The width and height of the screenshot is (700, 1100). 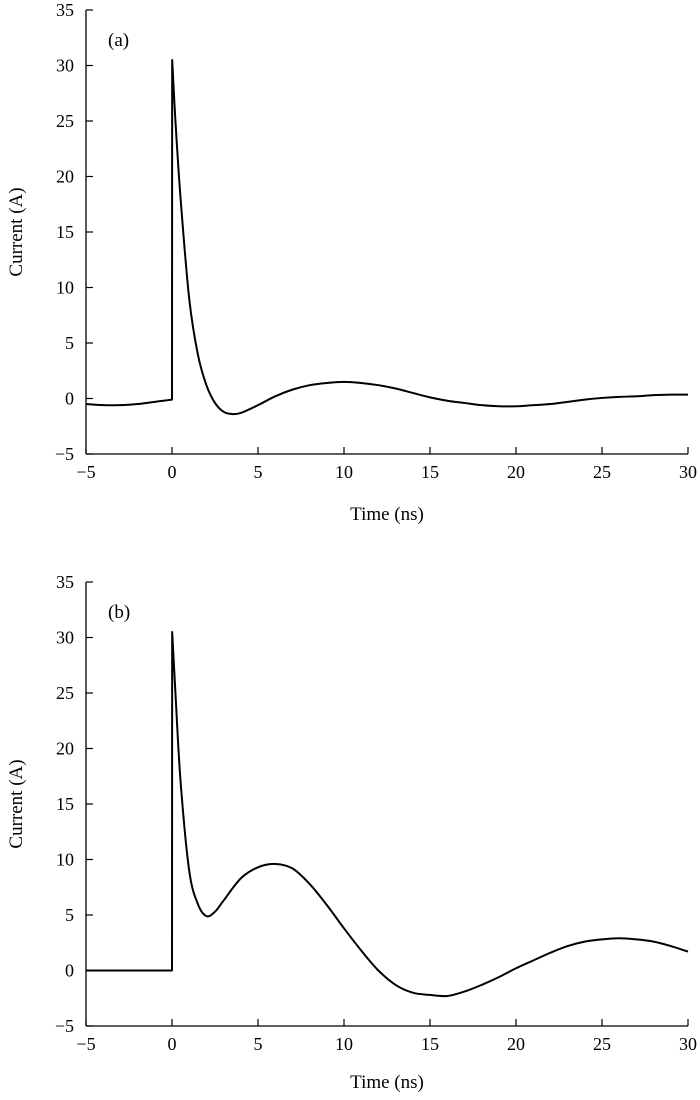 What do you see at coordinates (118, 40) in the screenshot?
I see `panel-label: (a)` at bounding box center [118, 40].